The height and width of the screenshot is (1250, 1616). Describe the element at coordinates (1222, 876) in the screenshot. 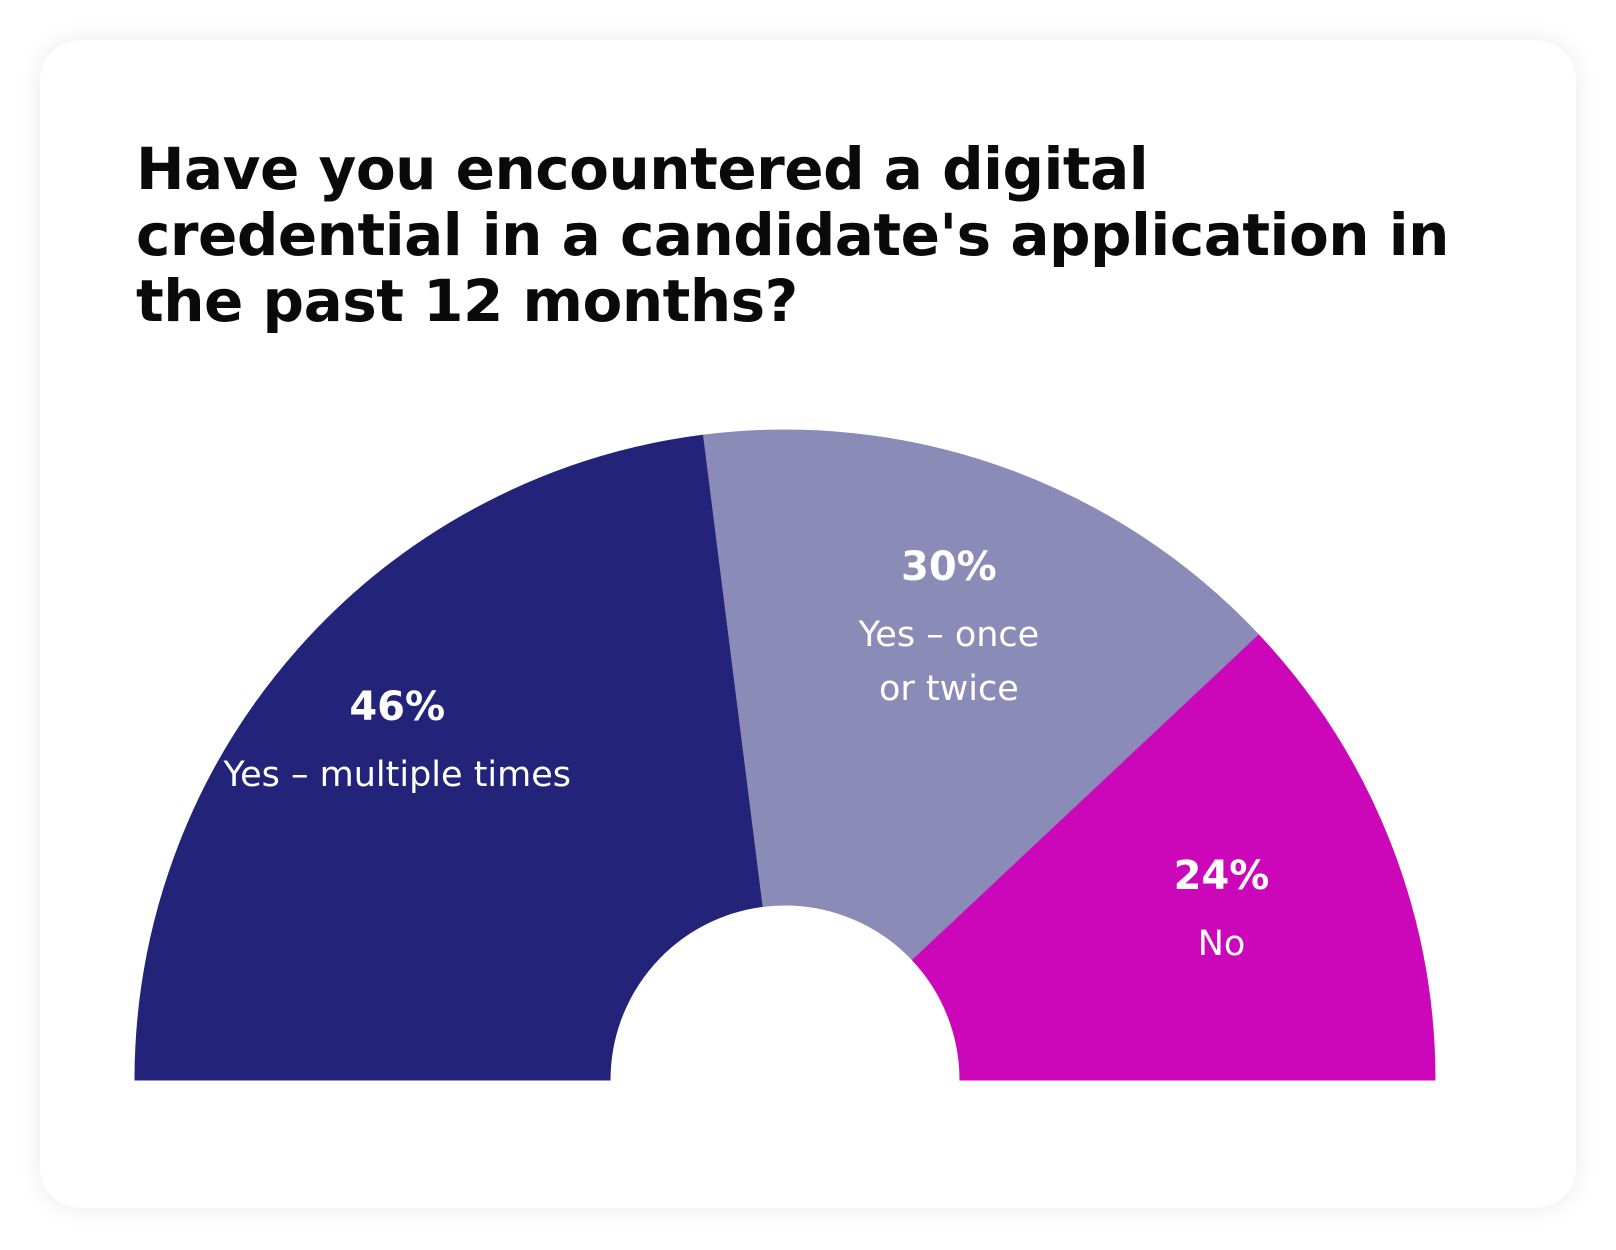

I see `slice-3-value-label: 24%` at that location.